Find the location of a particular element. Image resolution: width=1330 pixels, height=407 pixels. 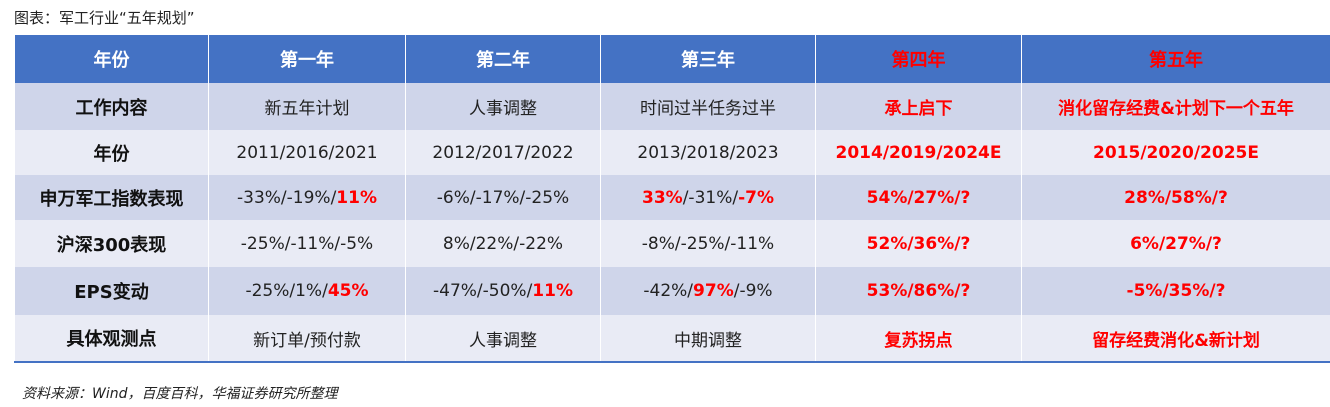

cell-part: -47%/-50%/ is located at coordinates (483, 291).